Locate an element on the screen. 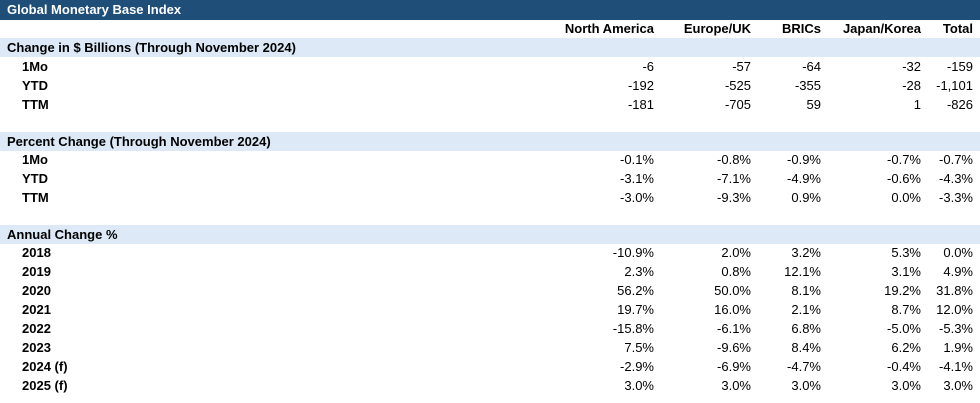  cell-total: -3.3% is located at coordinates (956, 197).